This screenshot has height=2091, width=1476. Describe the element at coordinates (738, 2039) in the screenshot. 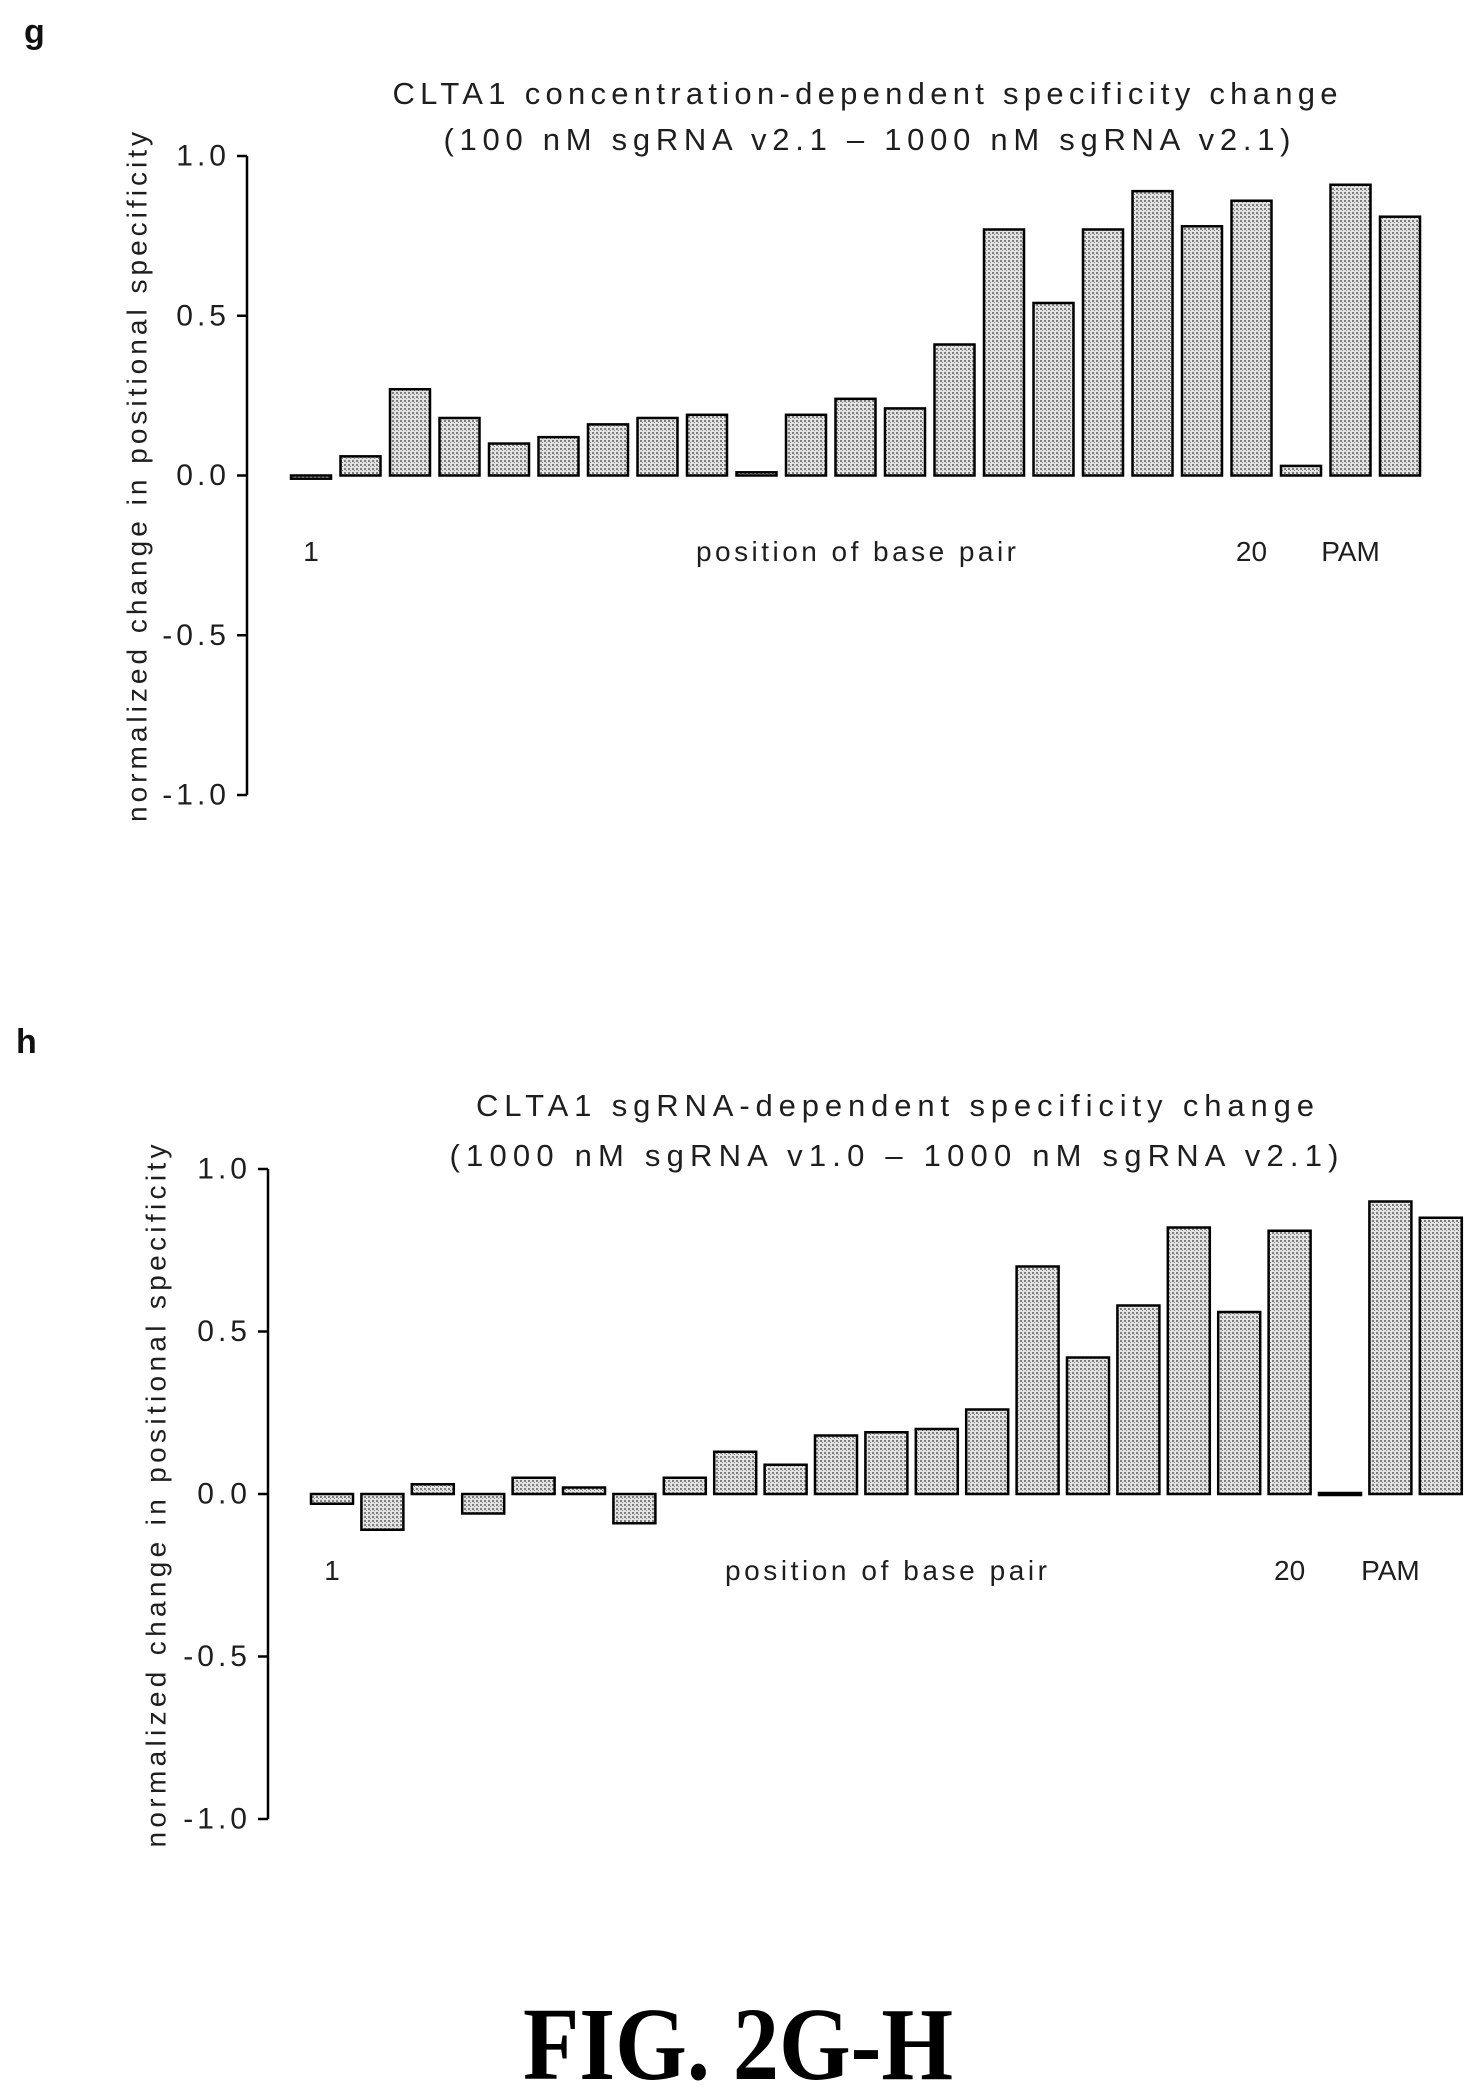

I see `figure-label: FIG. 2G-H` at that location.